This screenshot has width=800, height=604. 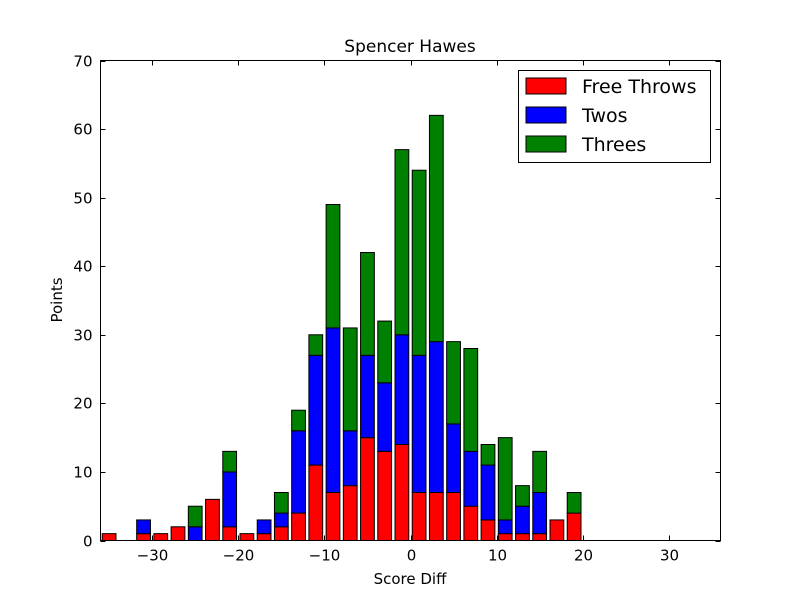 What do you see at coordinates (639, 87) in the screenshot?
I see `legend-label-free-throws: Free Throws` at bounding box center [639, 87].